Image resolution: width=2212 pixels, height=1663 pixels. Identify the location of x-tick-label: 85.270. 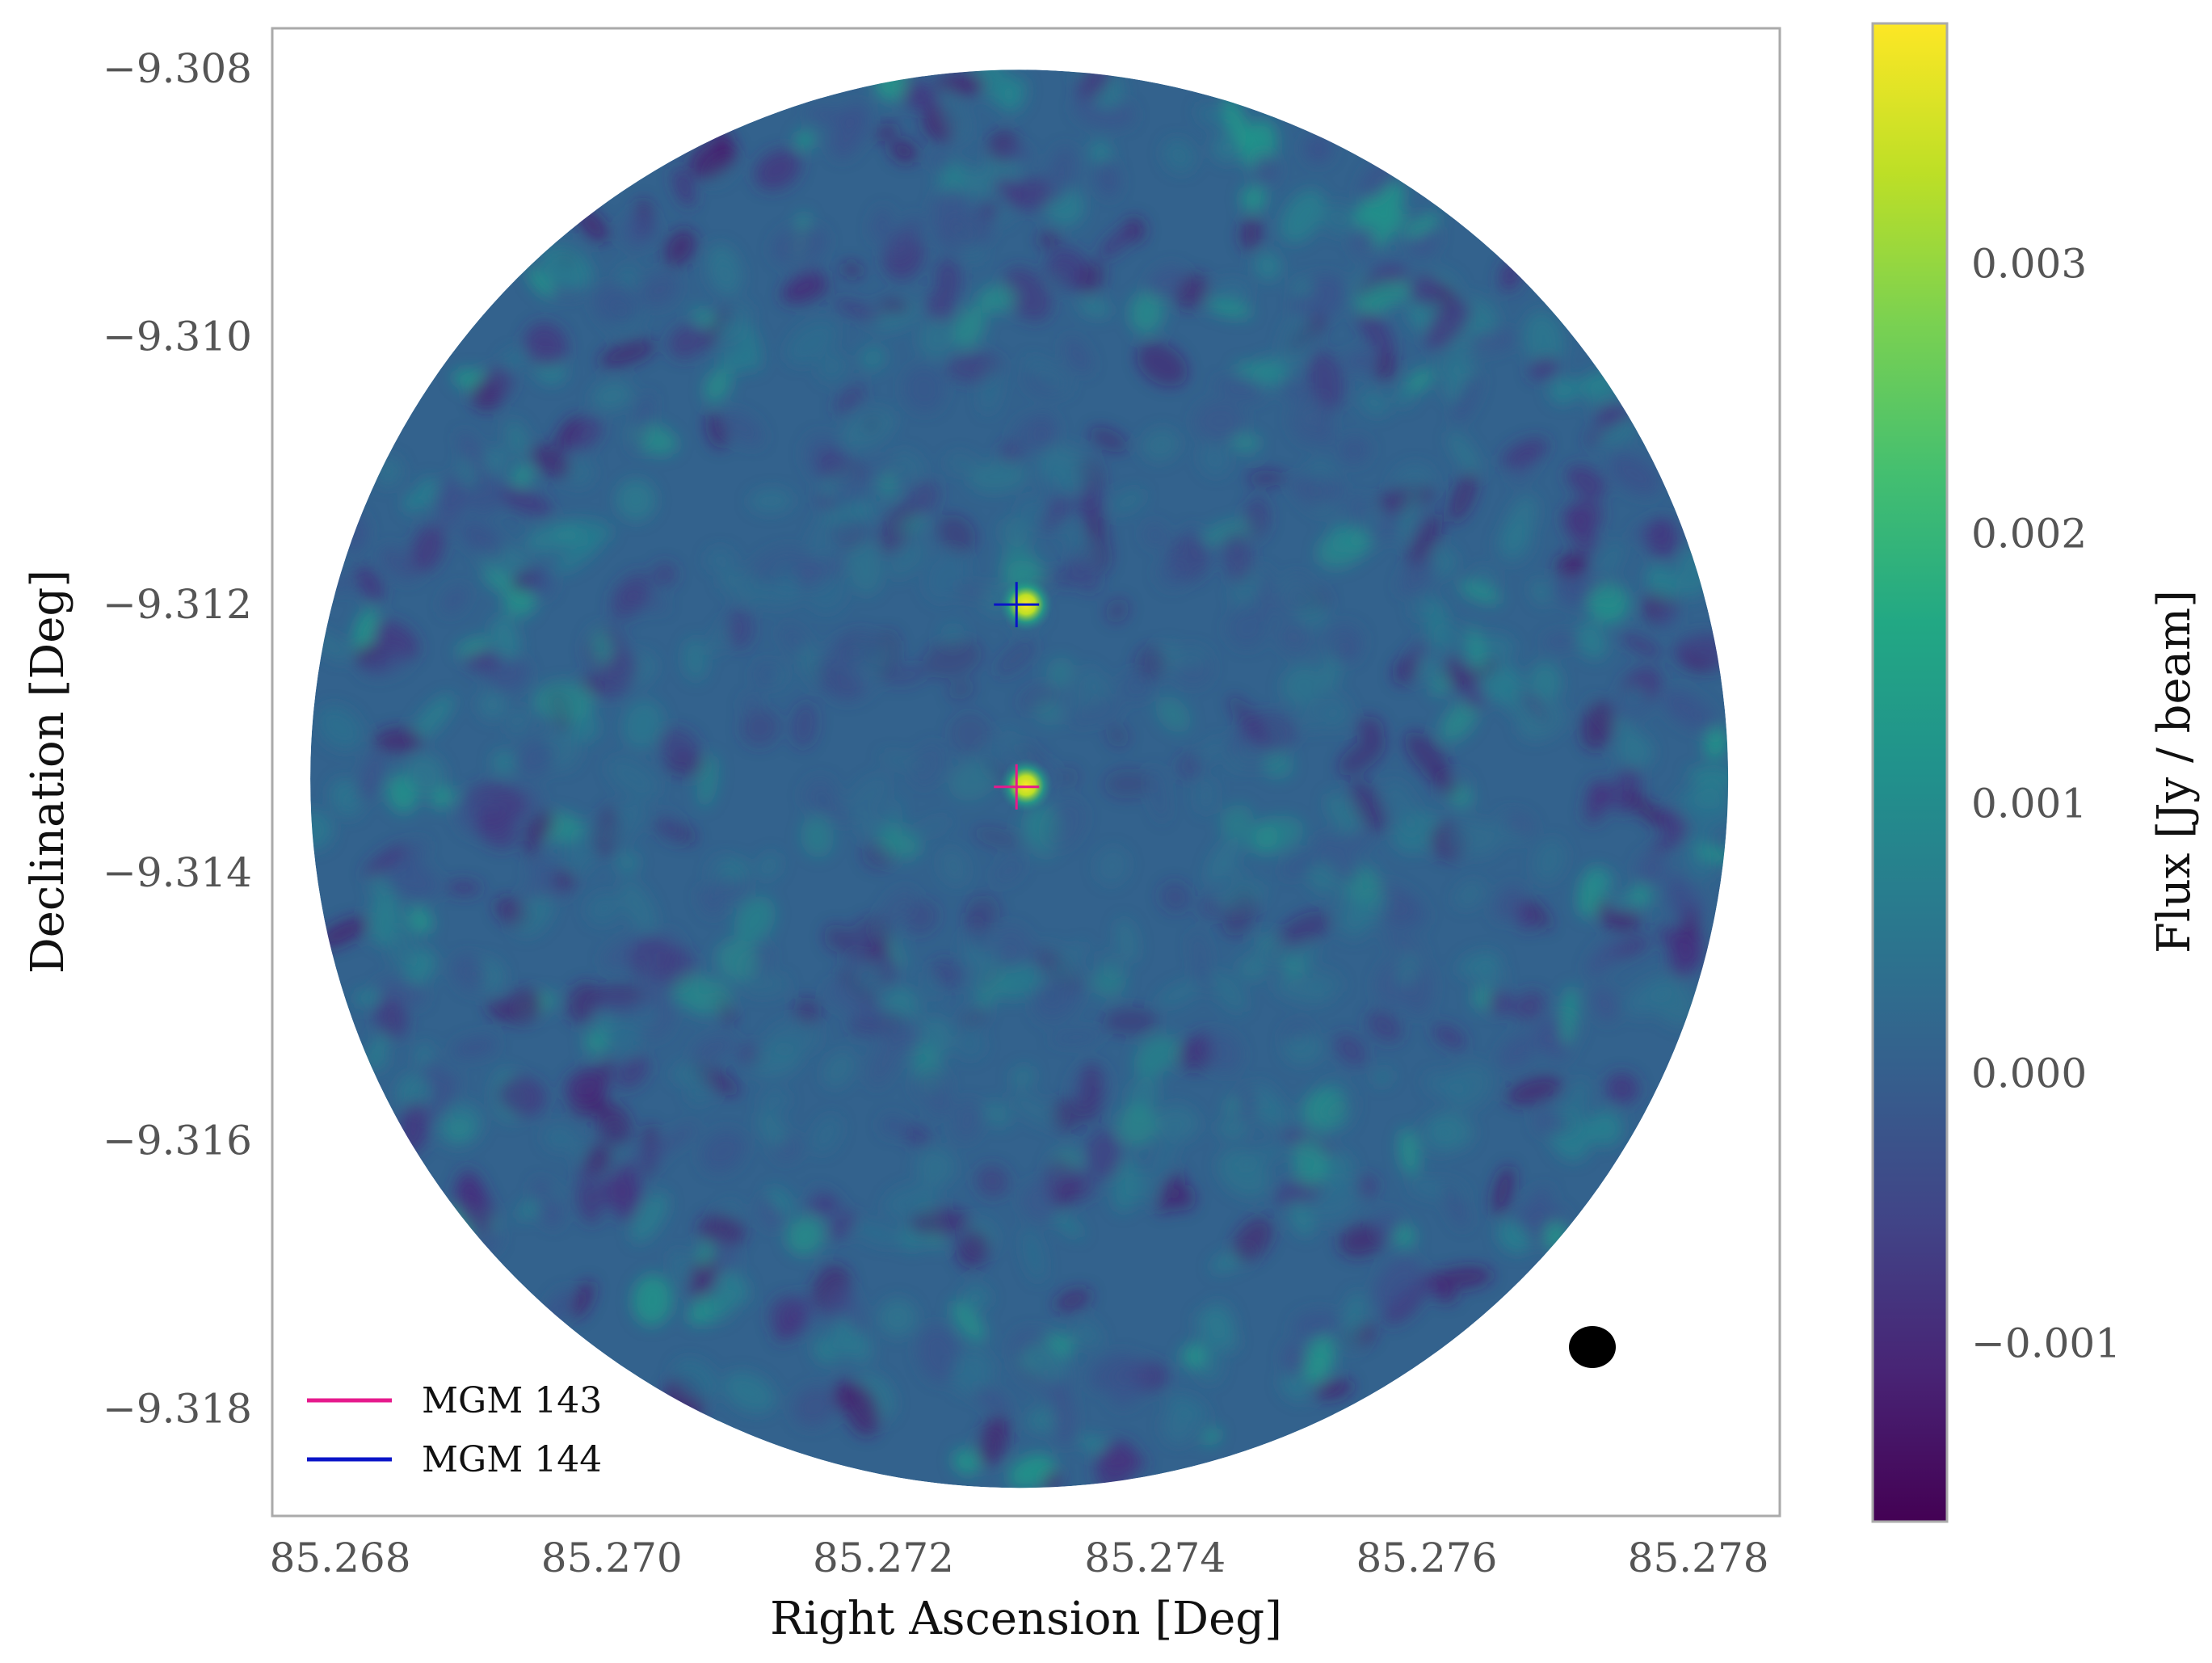
(612, 1558).